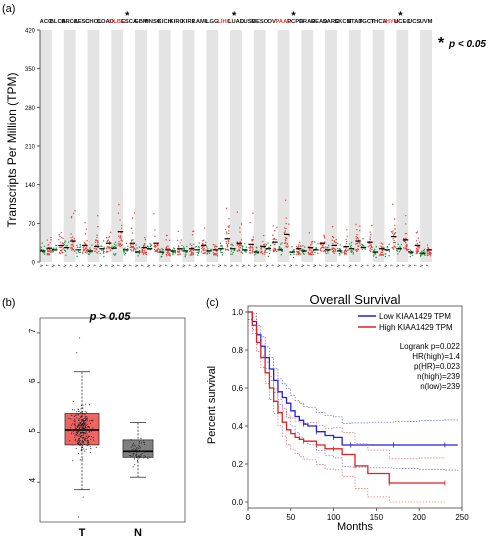  I want to click on category-stripe, so click(117, 146).